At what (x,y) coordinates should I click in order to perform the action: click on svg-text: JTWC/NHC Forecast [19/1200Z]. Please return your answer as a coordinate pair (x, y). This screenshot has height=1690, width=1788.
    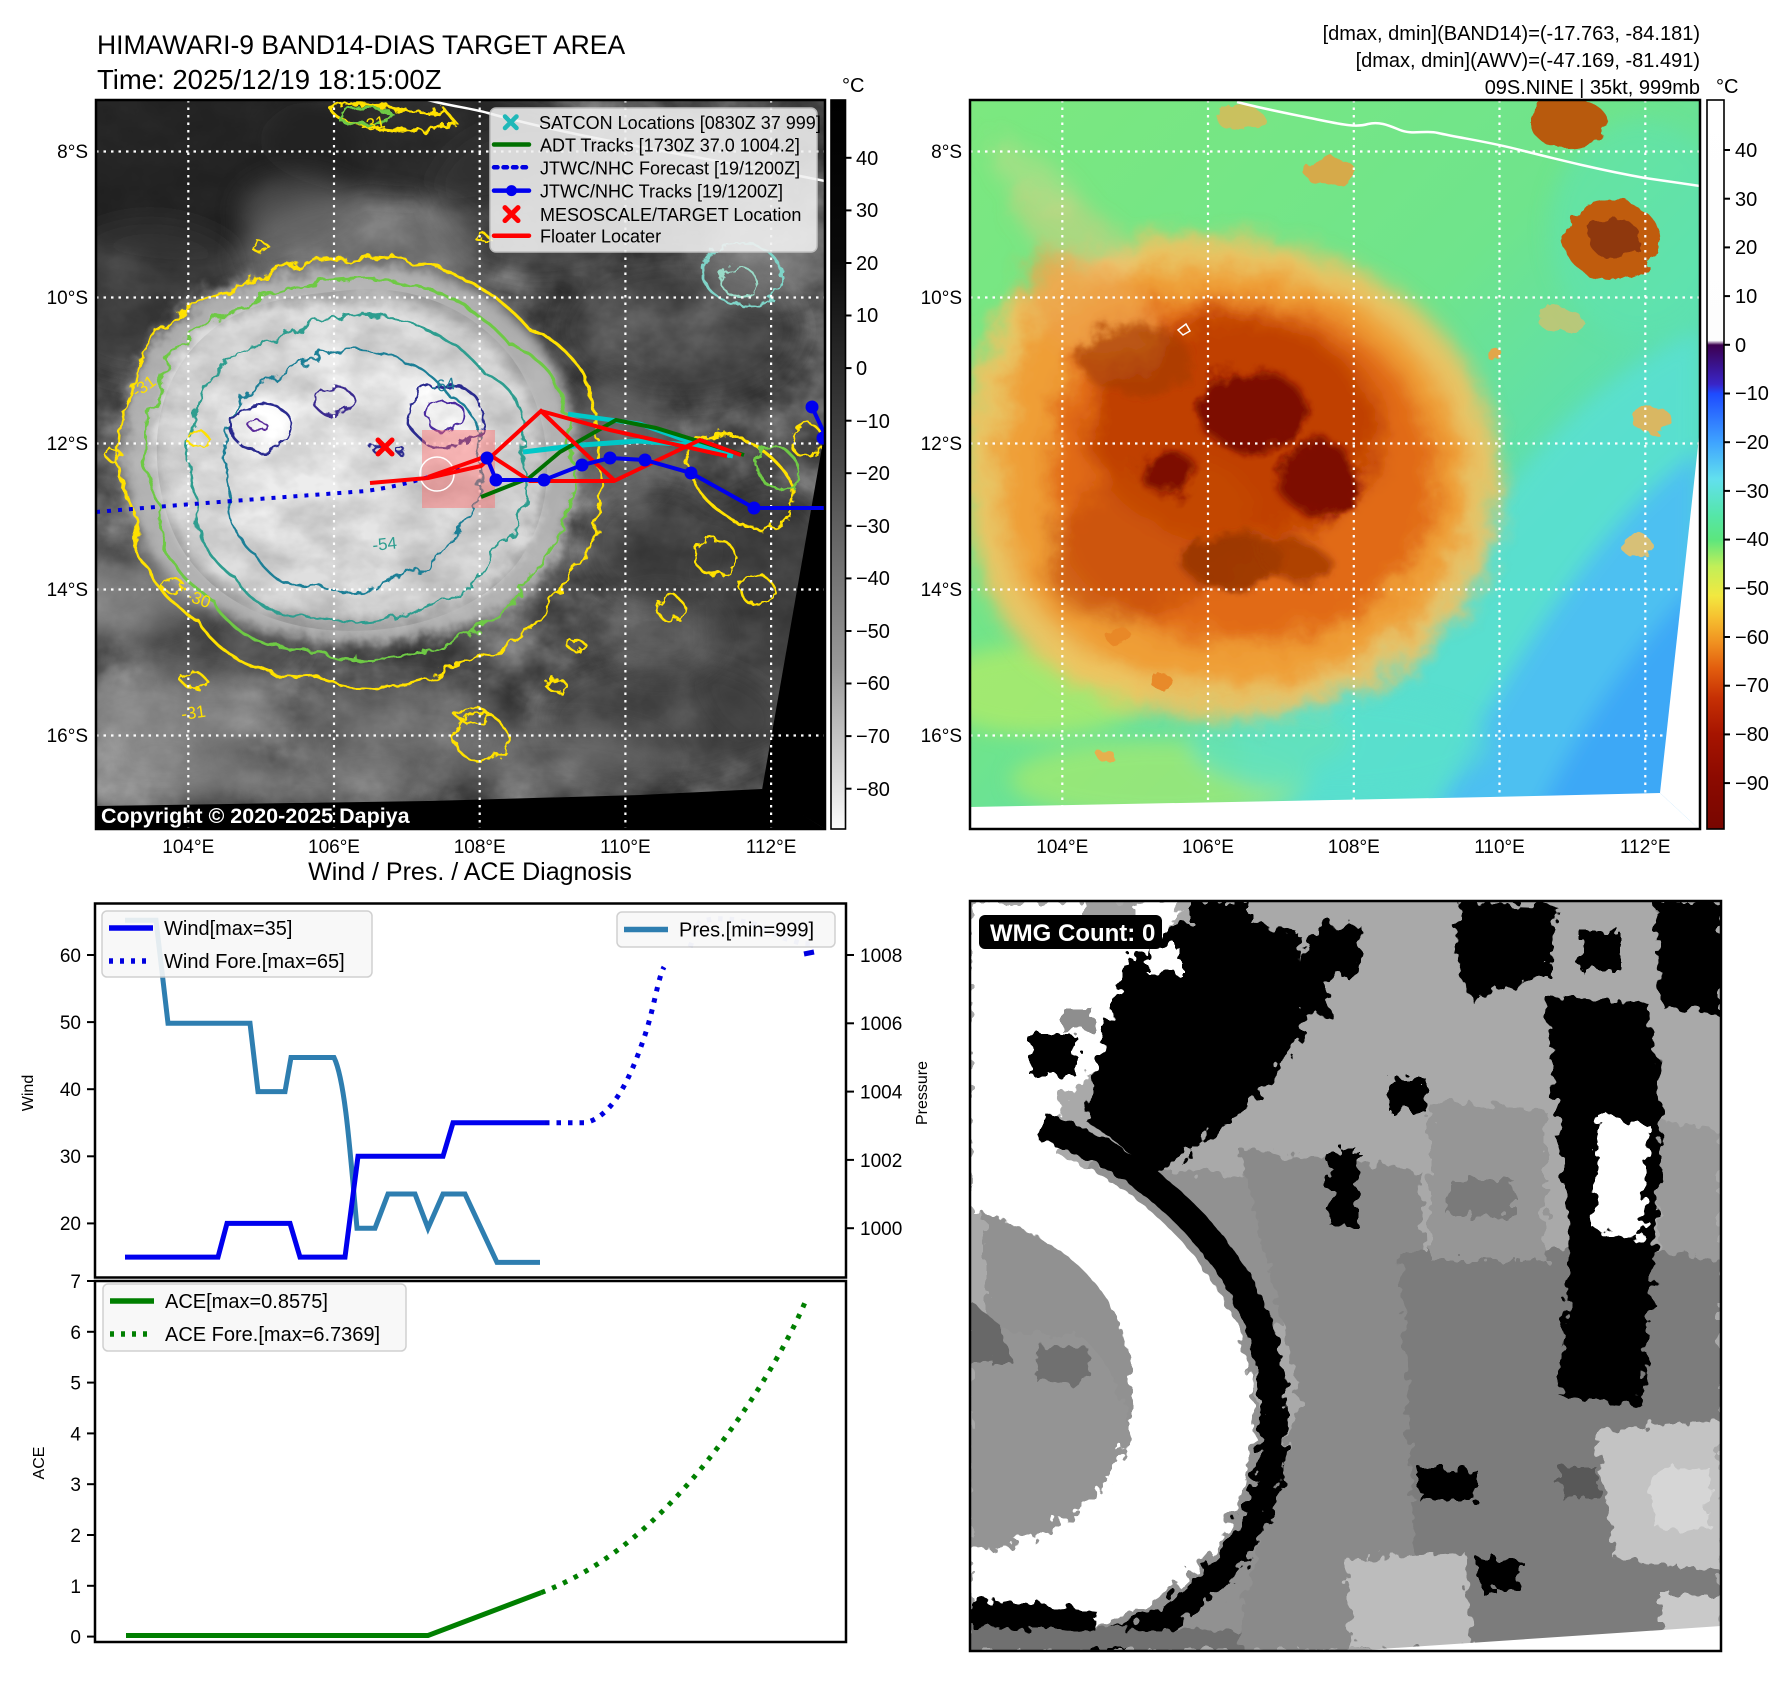
    Looking at the image, I should click on (670, 168).